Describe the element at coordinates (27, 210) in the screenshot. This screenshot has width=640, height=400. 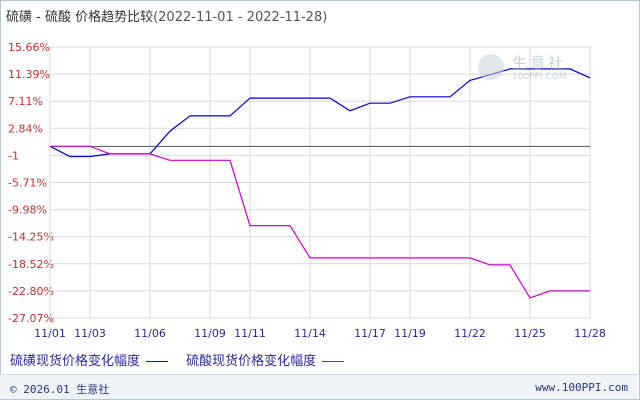
I see `y-tick-label: -9.98%` at that location.